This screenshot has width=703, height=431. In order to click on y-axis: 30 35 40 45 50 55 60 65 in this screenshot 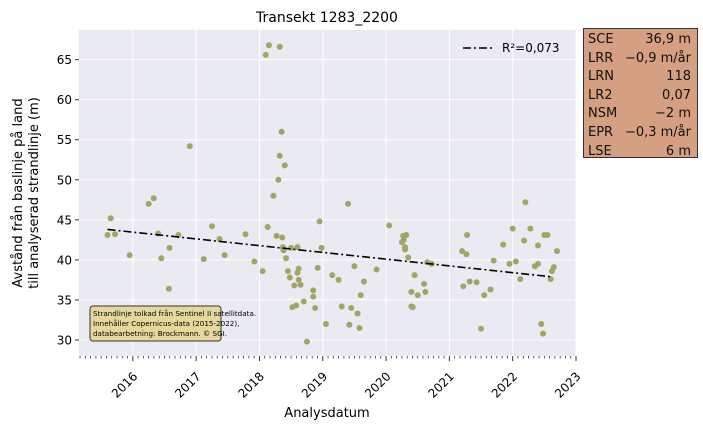, I will do `click(68, 200)`.